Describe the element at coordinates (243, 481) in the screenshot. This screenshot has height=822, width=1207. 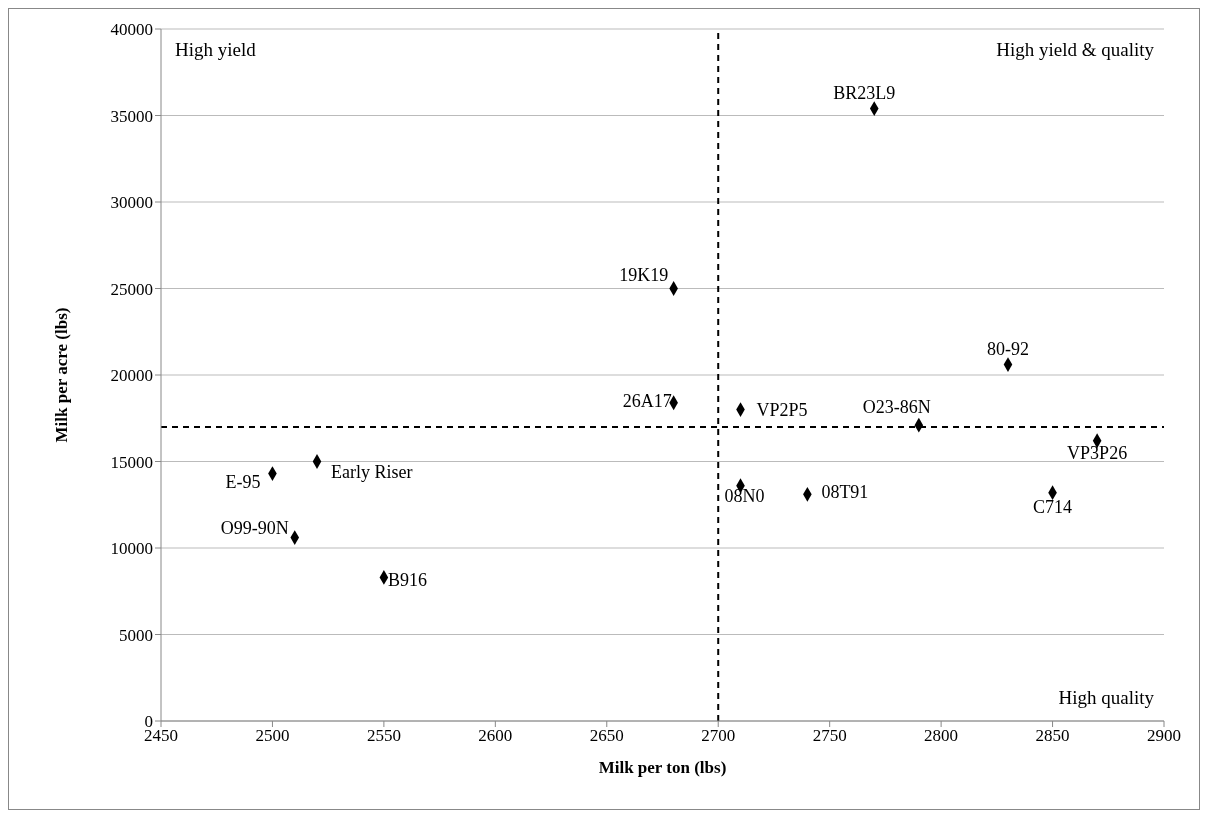
I see `annotation: E-95` at that location.